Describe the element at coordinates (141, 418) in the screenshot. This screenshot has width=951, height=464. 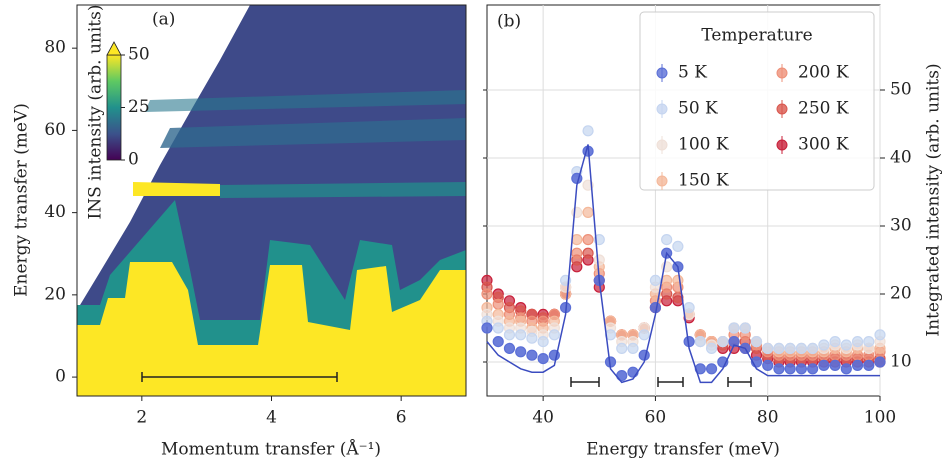
I see `x-tick-label: 2` at that location.